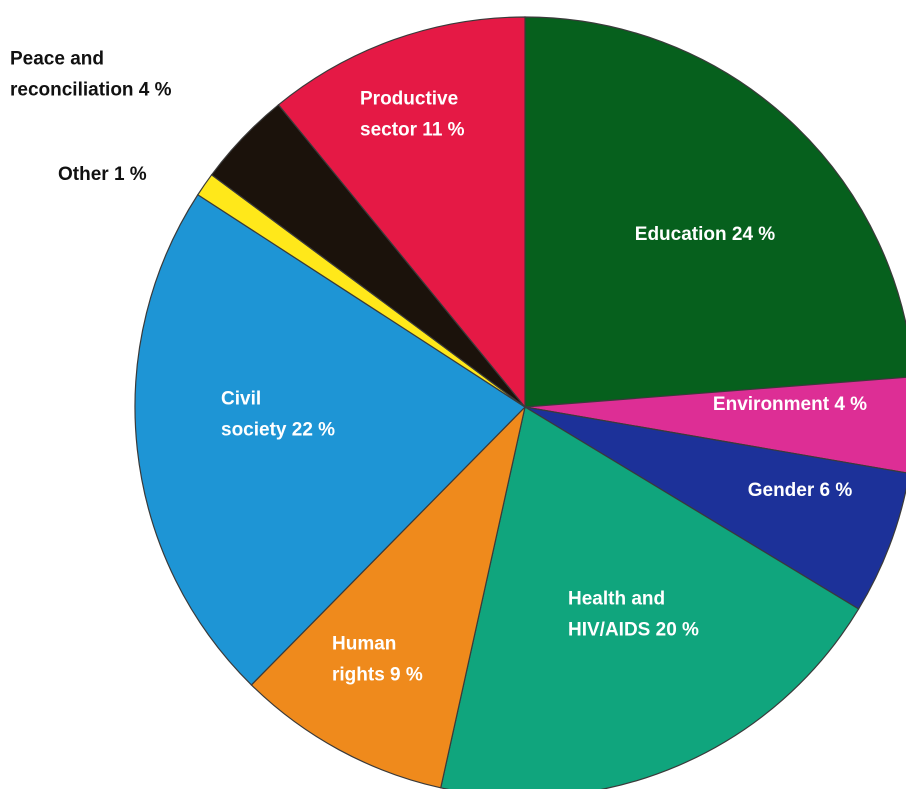  Describe the element at coordinates (412, 115) in the screenshot. I see `slice-label-productive: Productive sector 11 %` at that location.